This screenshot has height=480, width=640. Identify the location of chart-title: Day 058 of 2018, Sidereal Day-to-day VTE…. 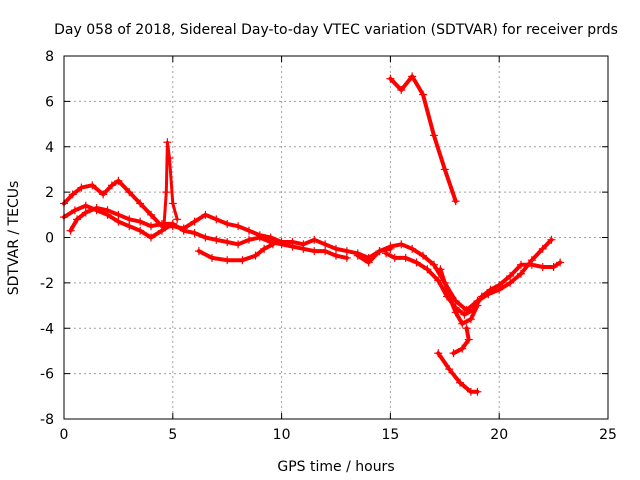
(336, 30).